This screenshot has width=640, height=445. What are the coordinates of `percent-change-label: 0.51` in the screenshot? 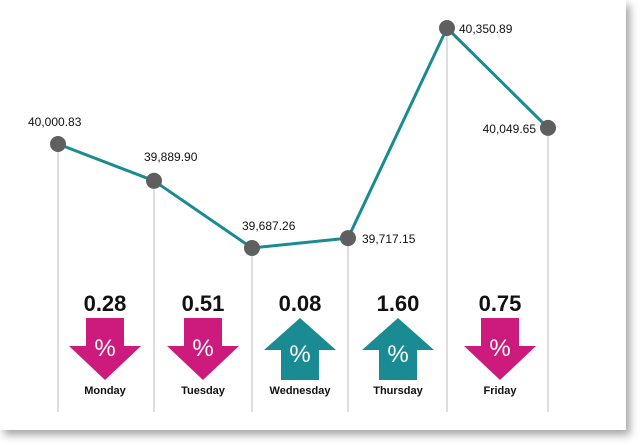 It's located at (203, 303).